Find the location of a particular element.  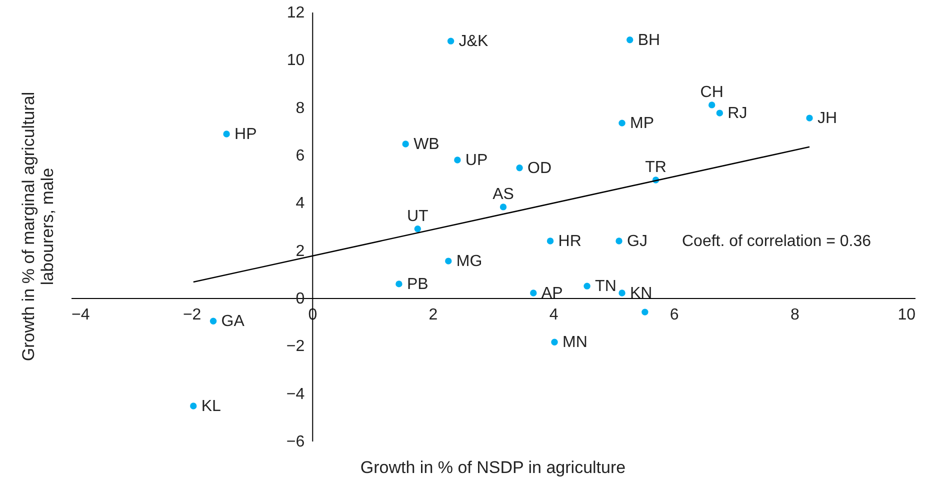

annotation: UT is located at coordinates (417, 216).